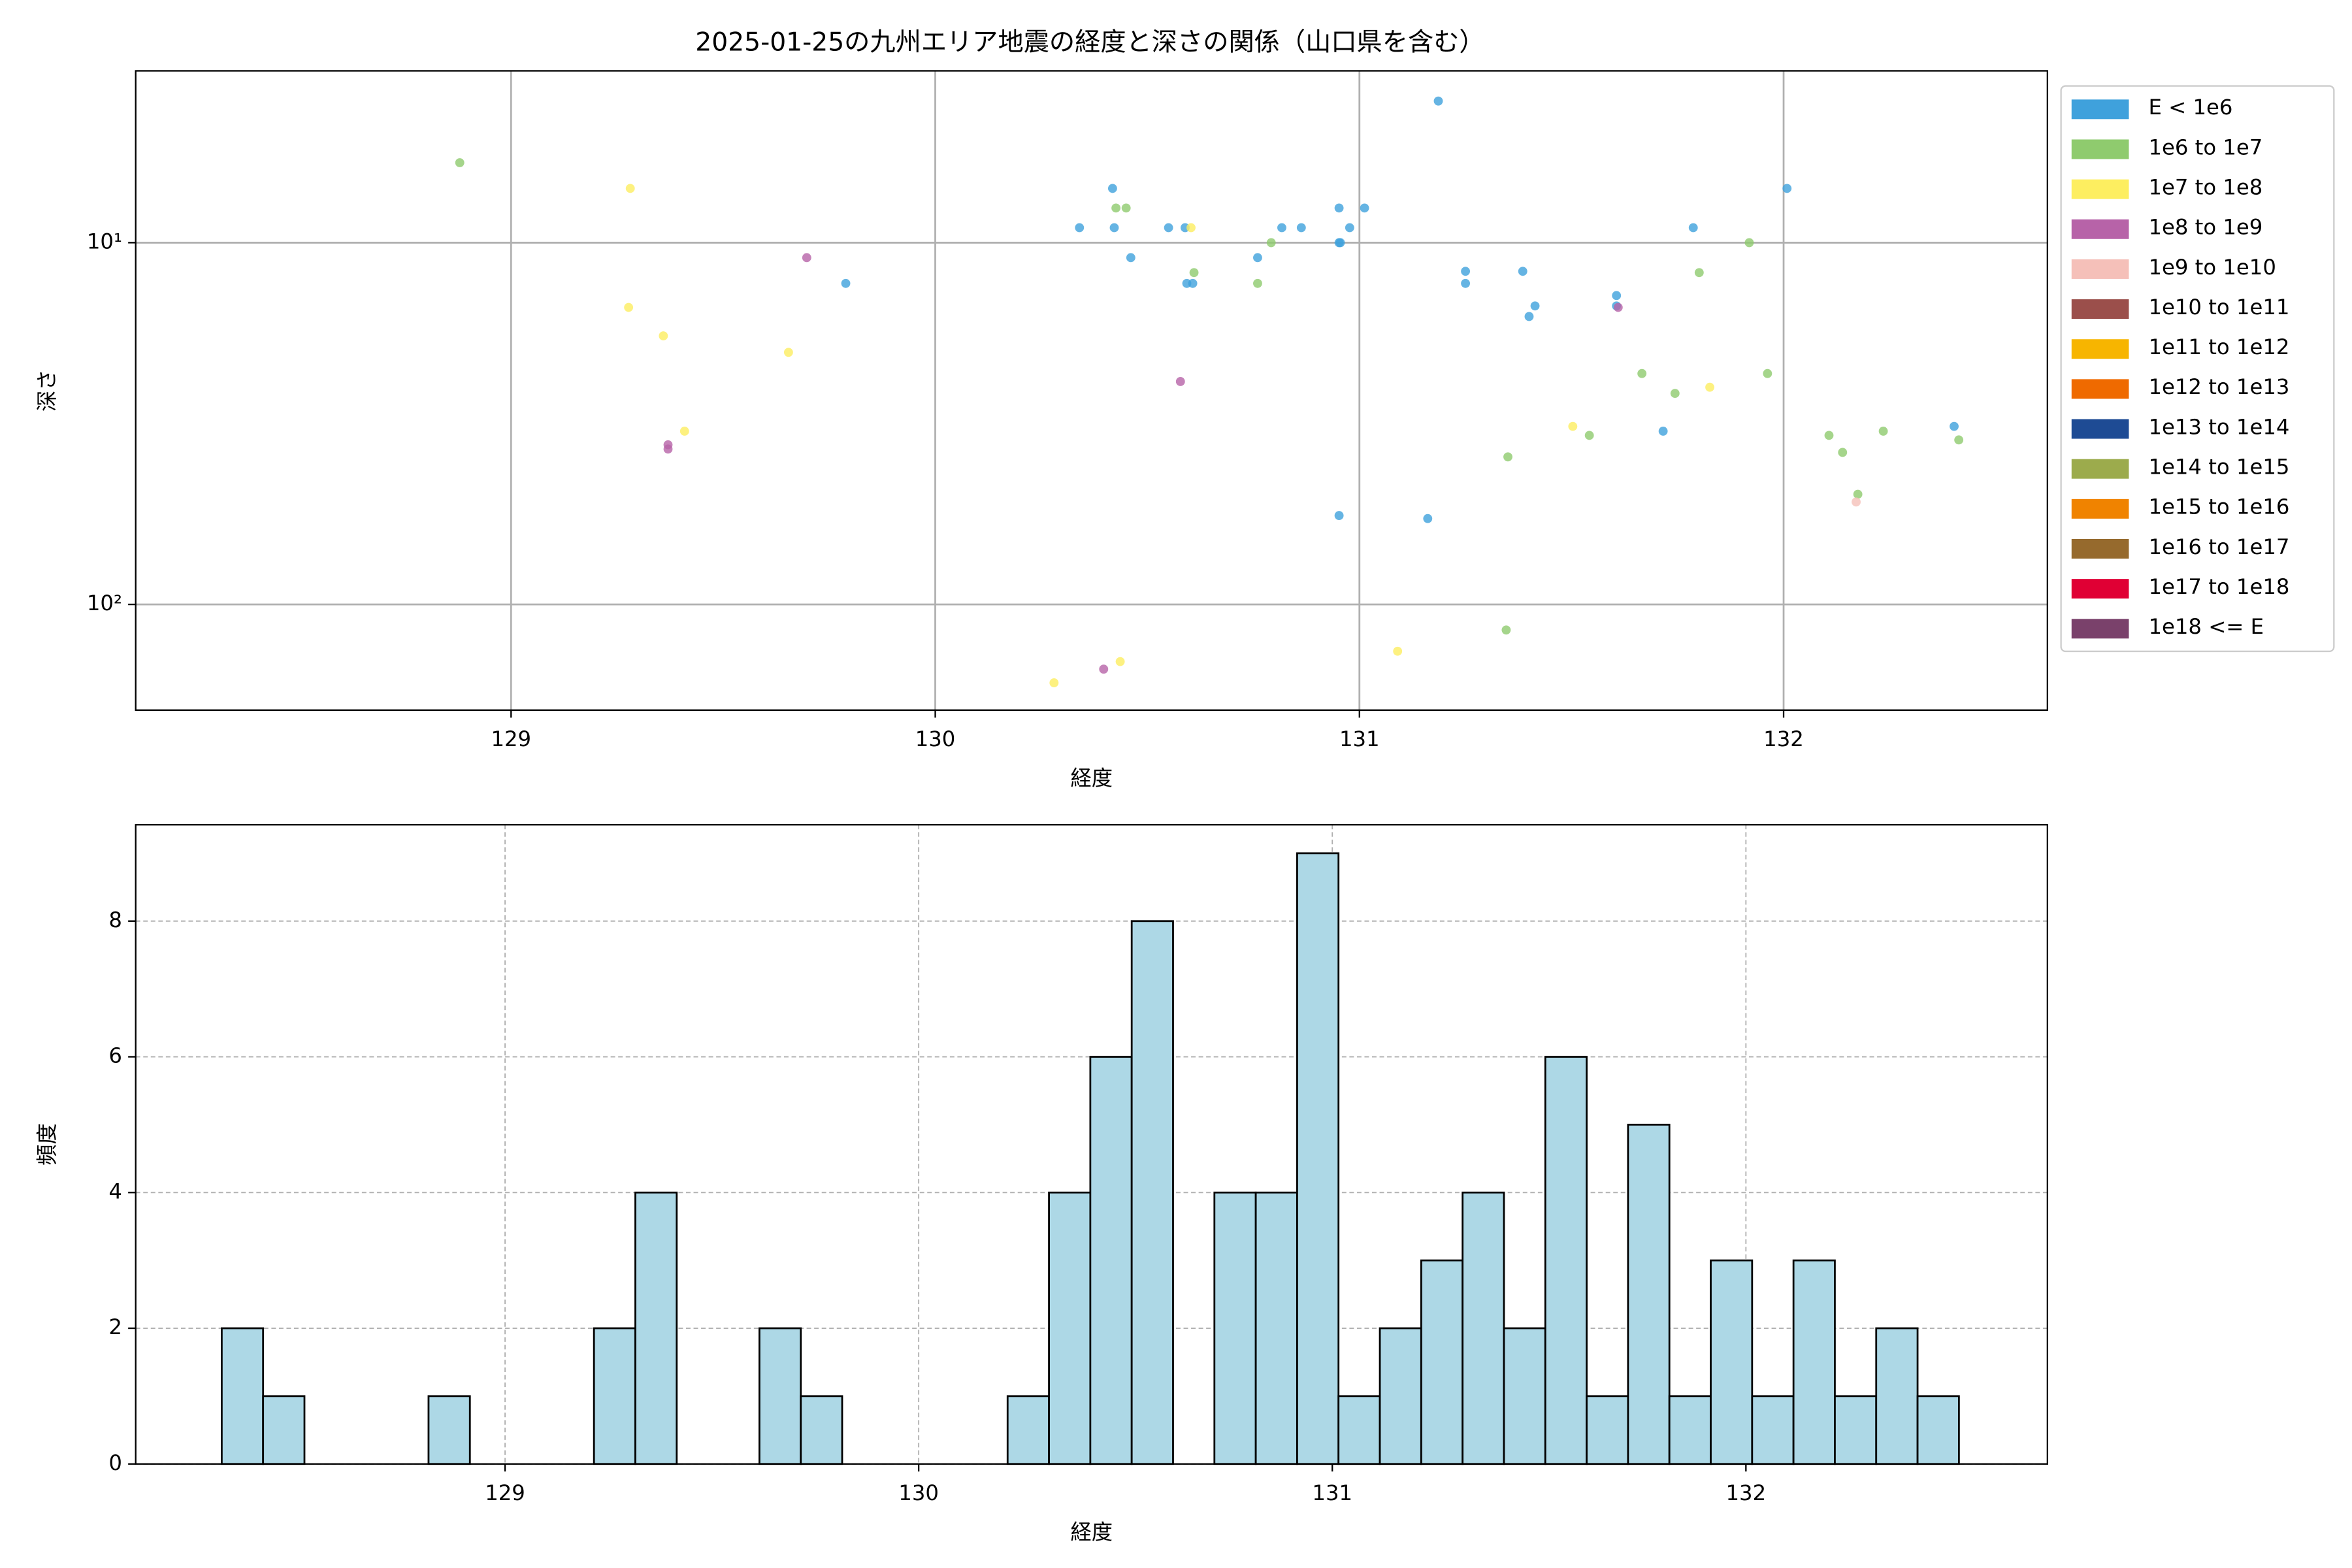  What do you see at coordinates (104, 241) in the screenshot?
I see `y-tick-label: 10¹` at bounding box center [104, 241].